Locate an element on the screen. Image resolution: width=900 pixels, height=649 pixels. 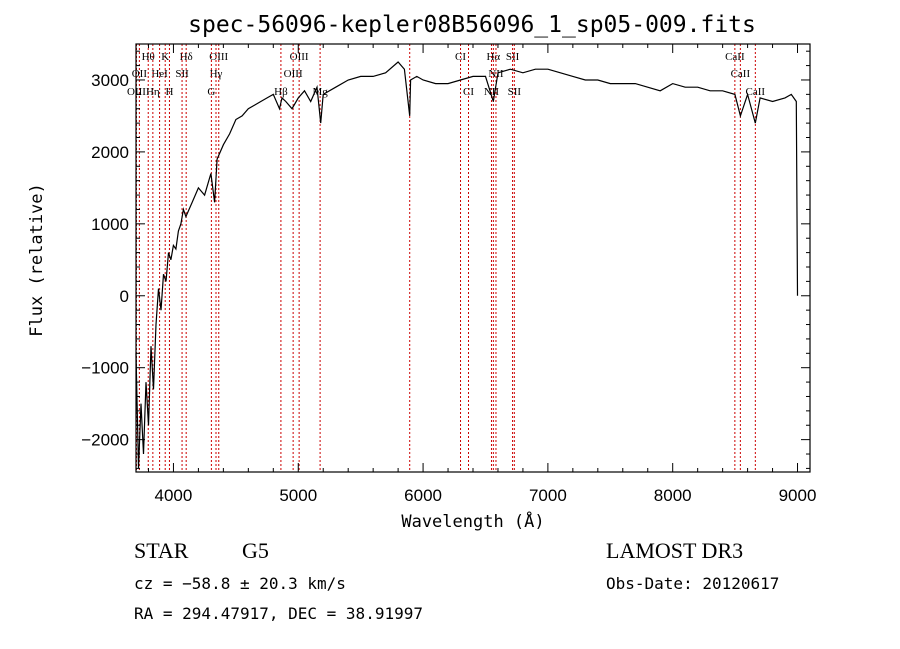
line-label: H is located at coordinates (169, 92).